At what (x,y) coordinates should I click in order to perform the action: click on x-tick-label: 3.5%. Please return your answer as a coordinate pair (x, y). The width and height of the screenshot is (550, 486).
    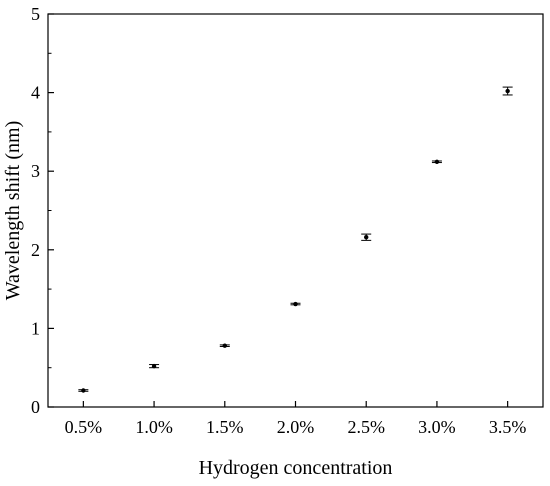
    Looking at the image, I should click on (508, 427).